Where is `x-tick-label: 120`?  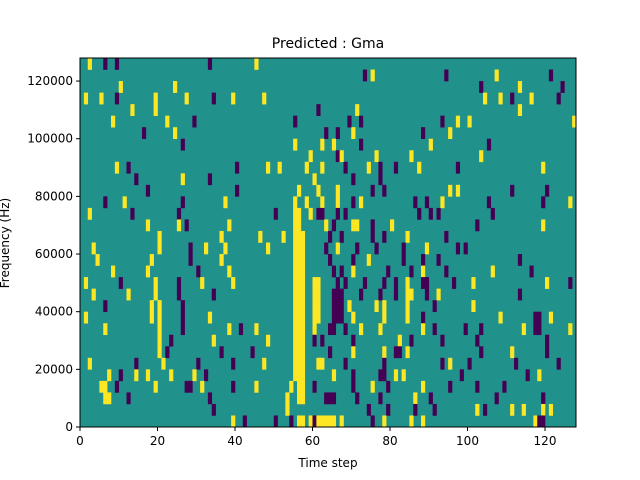 x-tick-label: 120 is located at coordinates (545, 441).